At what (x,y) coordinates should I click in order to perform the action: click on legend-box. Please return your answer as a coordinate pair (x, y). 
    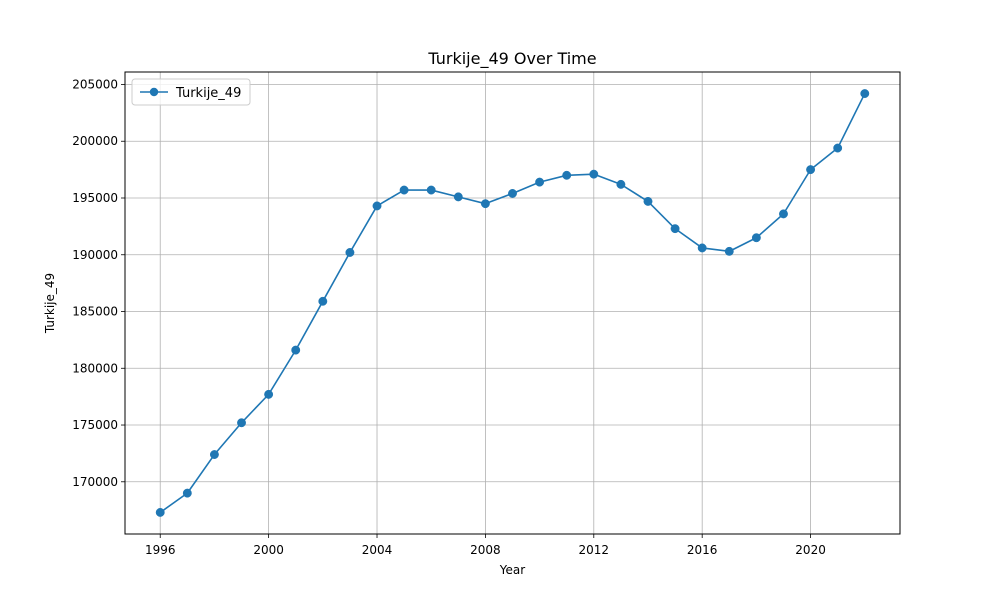
    Looking at the image, I should click on (191, 92).